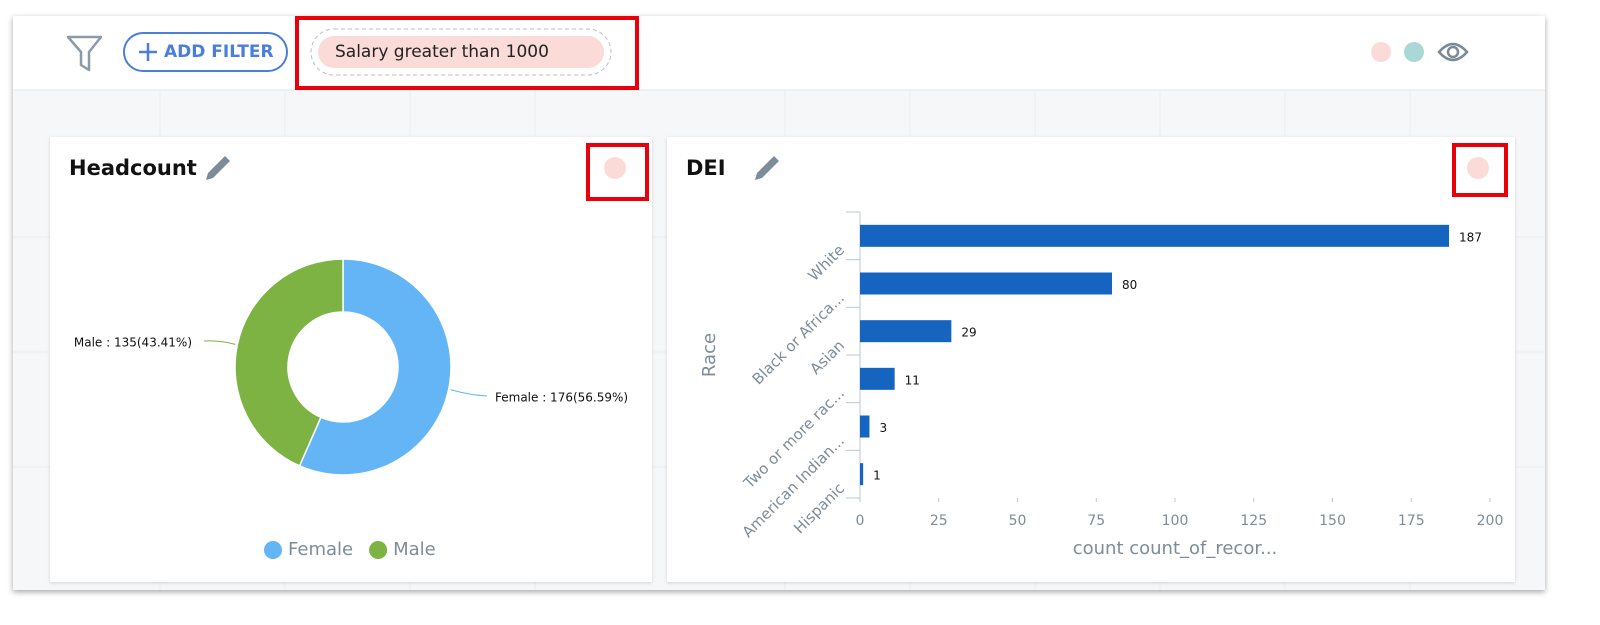  What do you see at coordinates (1253, 521) in the screenshot?
I see `x-tick-label: 125` at bounding box center [1253, 521].